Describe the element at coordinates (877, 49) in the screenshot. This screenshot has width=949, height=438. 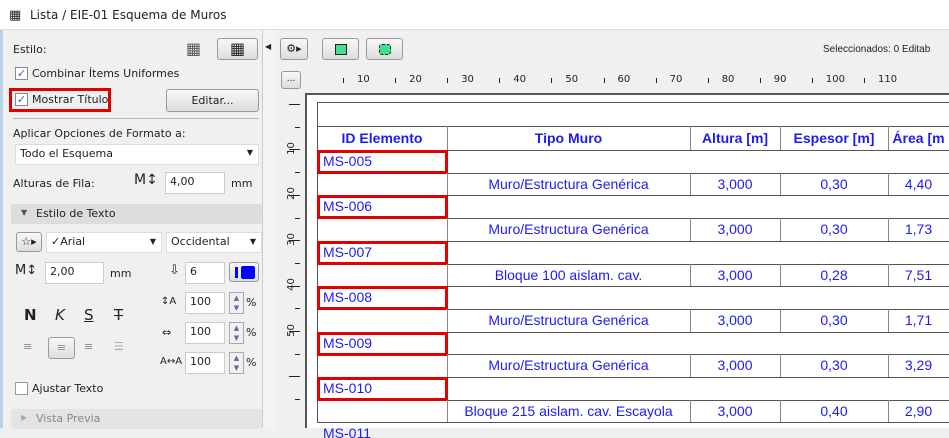
I see `selection-status: Seleccionados: 0 Editab` at that location.